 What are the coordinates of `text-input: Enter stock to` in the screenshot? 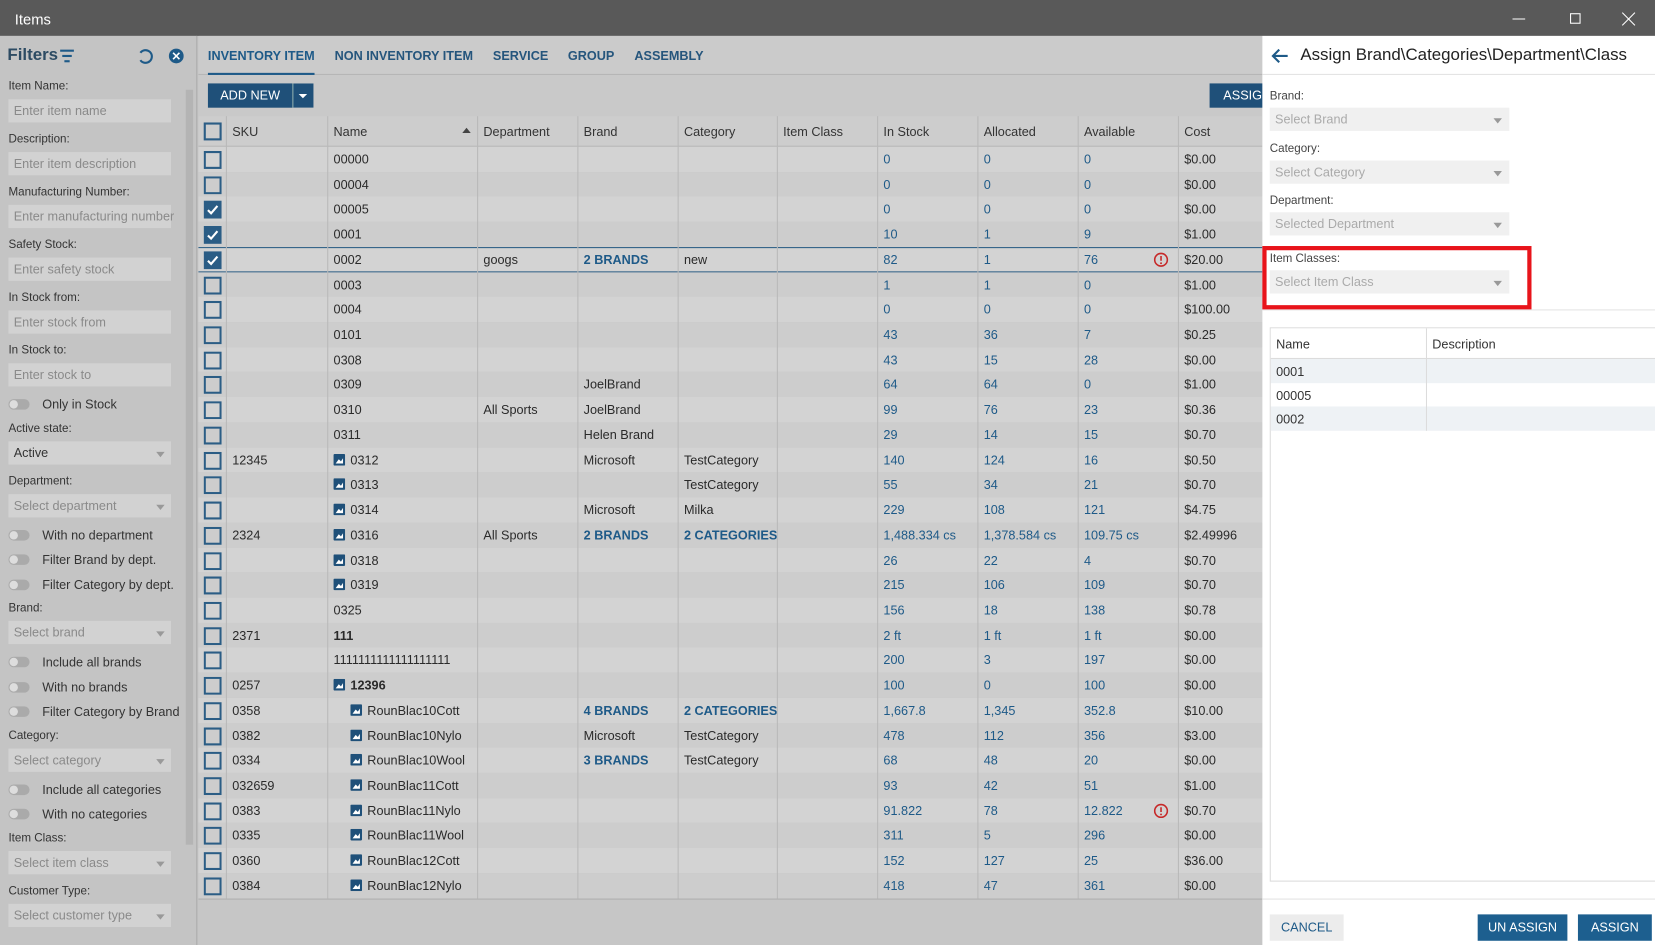 It's located at (89, 375).